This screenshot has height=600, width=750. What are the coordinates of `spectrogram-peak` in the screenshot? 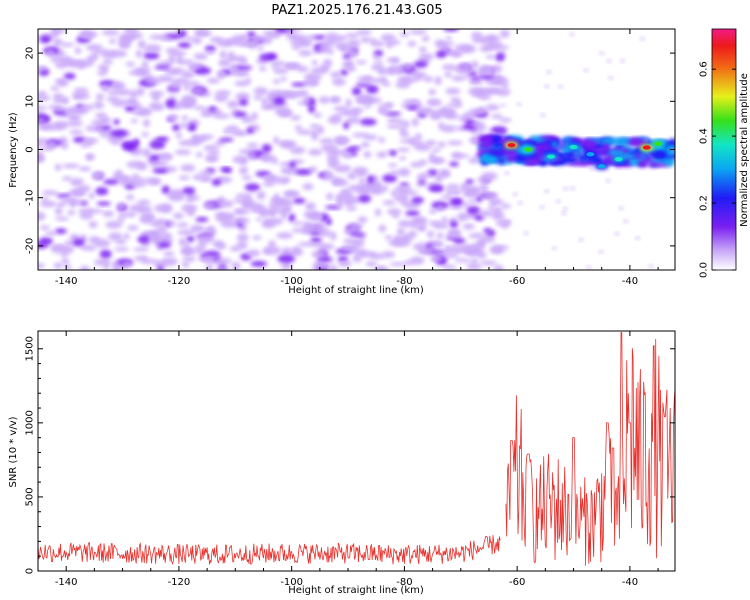 It's located at (528, 149).